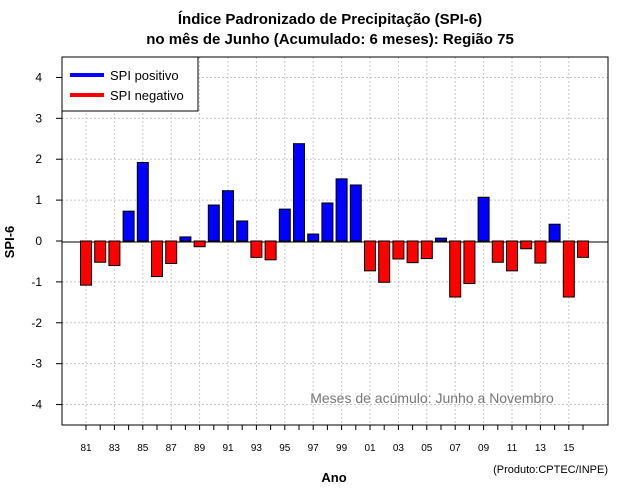 The height and width of the screenshot is (500, 640). I want to click on y-axis-ticks: -4 -3 -2 -1 0 1 2 3 4, so click(46, 241).